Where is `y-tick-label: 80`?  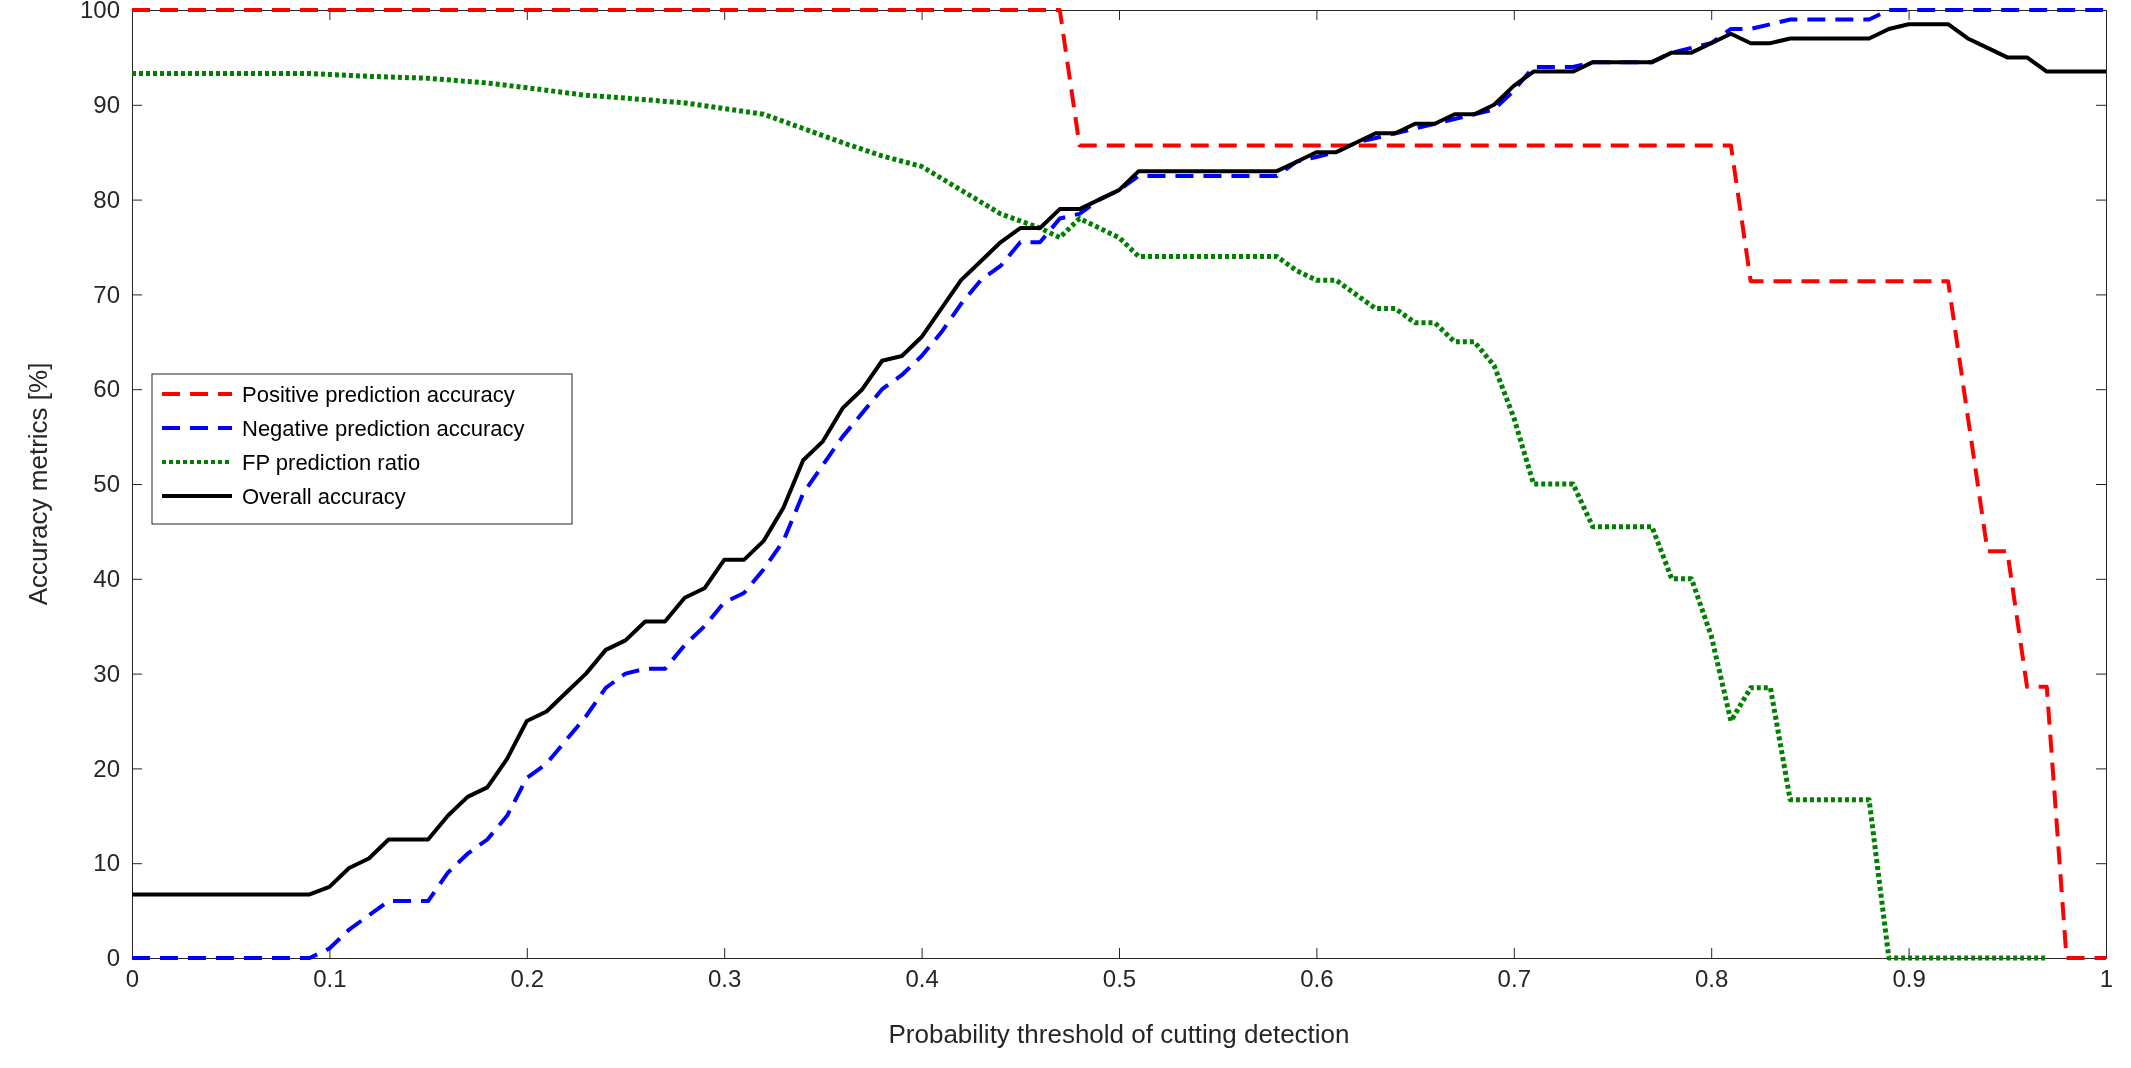 y-tick-label: 80 is located at coordinates (106, 199).